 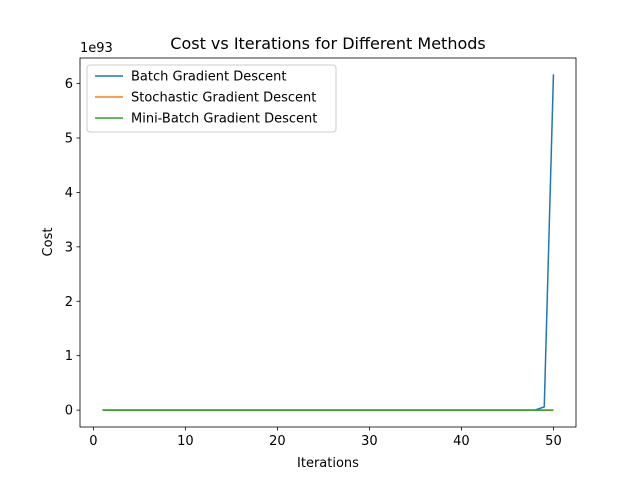 What do you see at coordinates (369, 441) in the screenshot?
I see `x-tick-label: 30` at bounding box center [369, 441].